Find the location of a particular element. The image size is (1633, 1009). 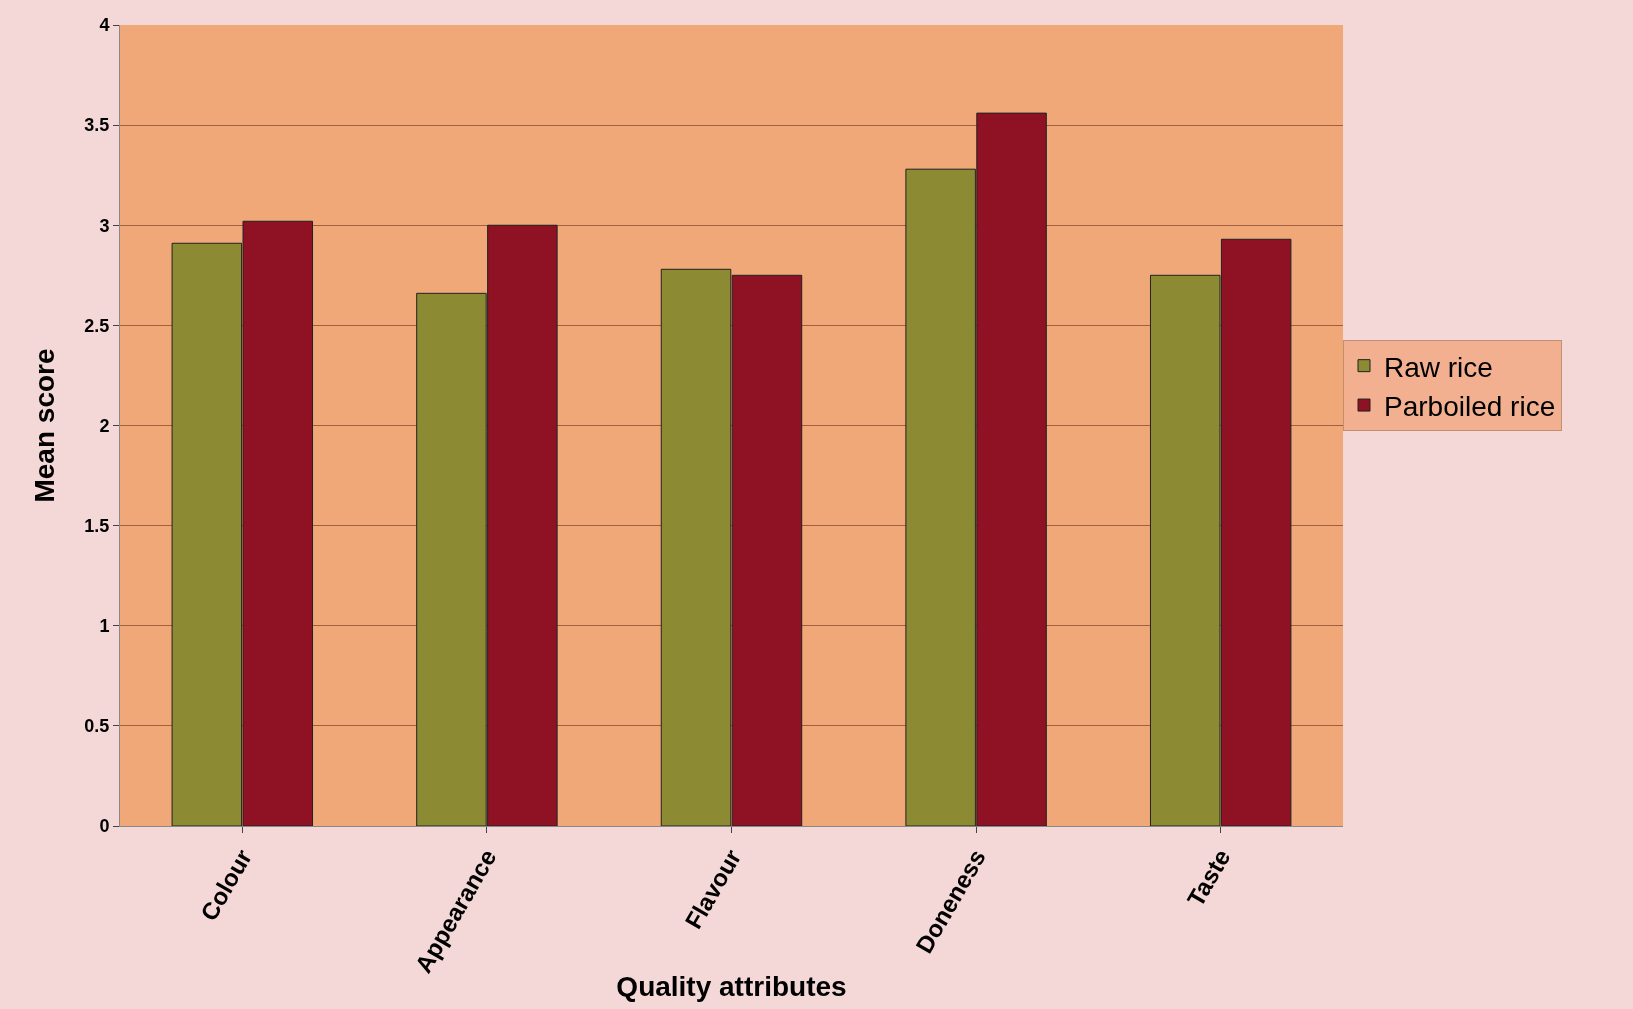

y-tick-label: 1 is located at coordinates (104, 626).